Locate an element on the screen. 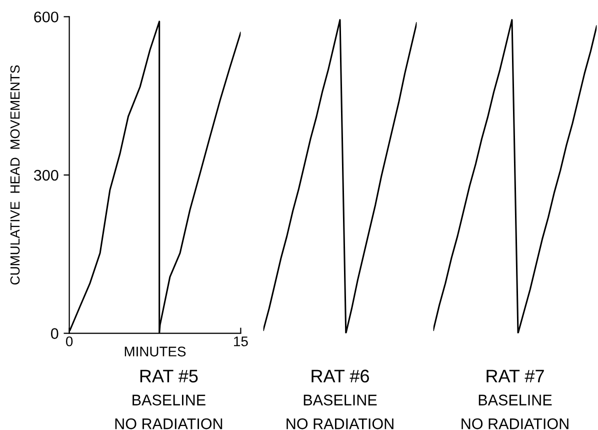  y-tick-label: 300 is located at coordinates (46, 175).